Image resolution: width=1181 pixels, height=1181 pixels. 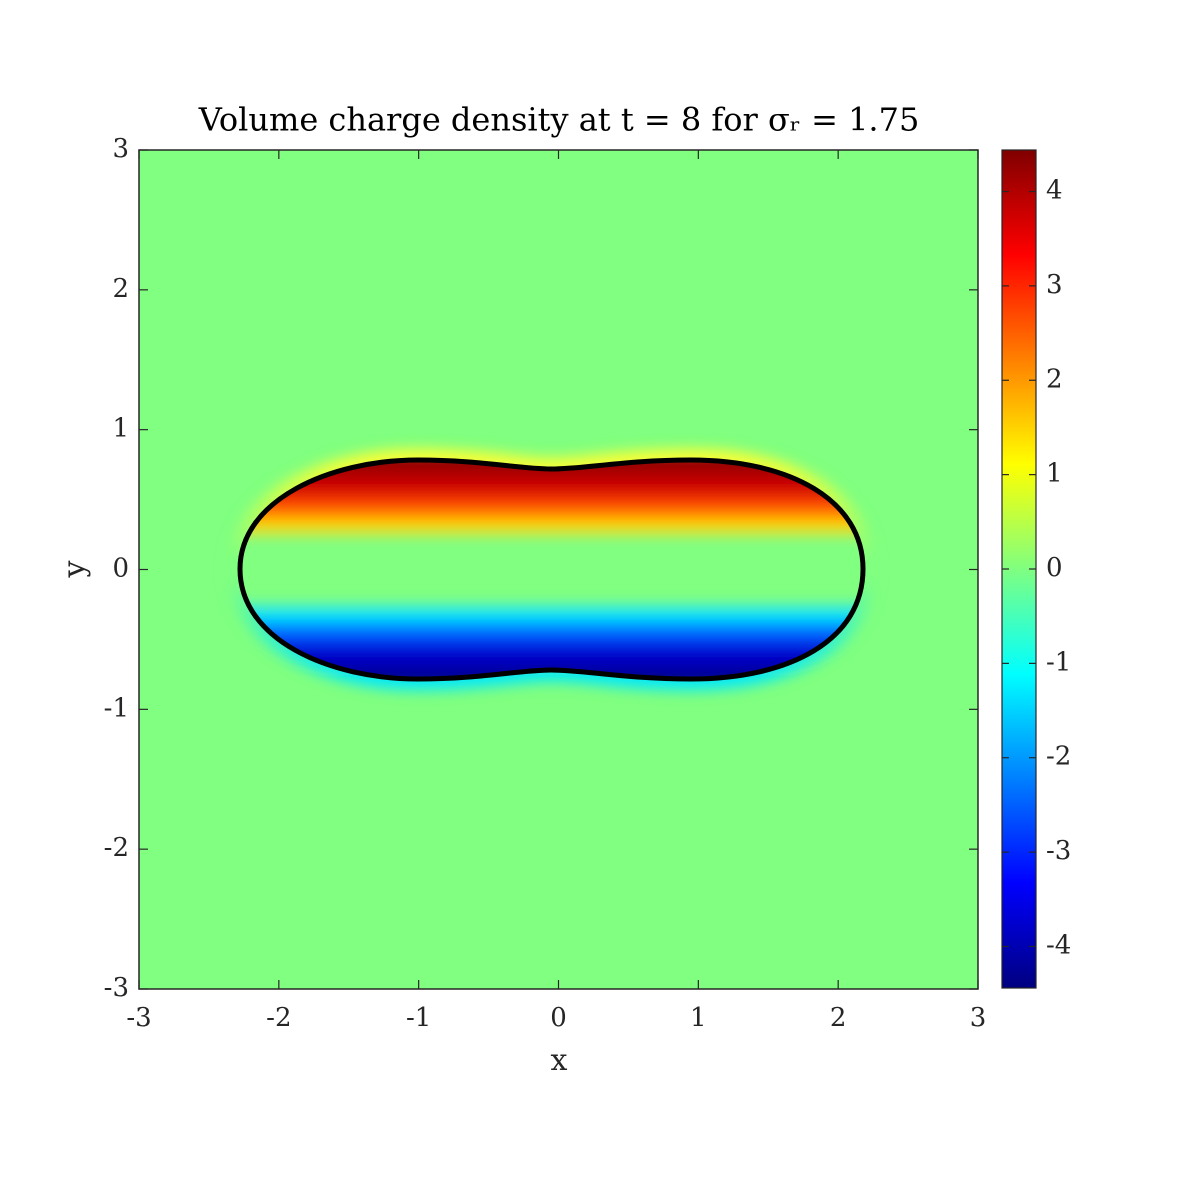 What do you see at coordinates (116, 848) in the screenshot?
I see `y-tick-label: -2` at bounding box center [116, 848].